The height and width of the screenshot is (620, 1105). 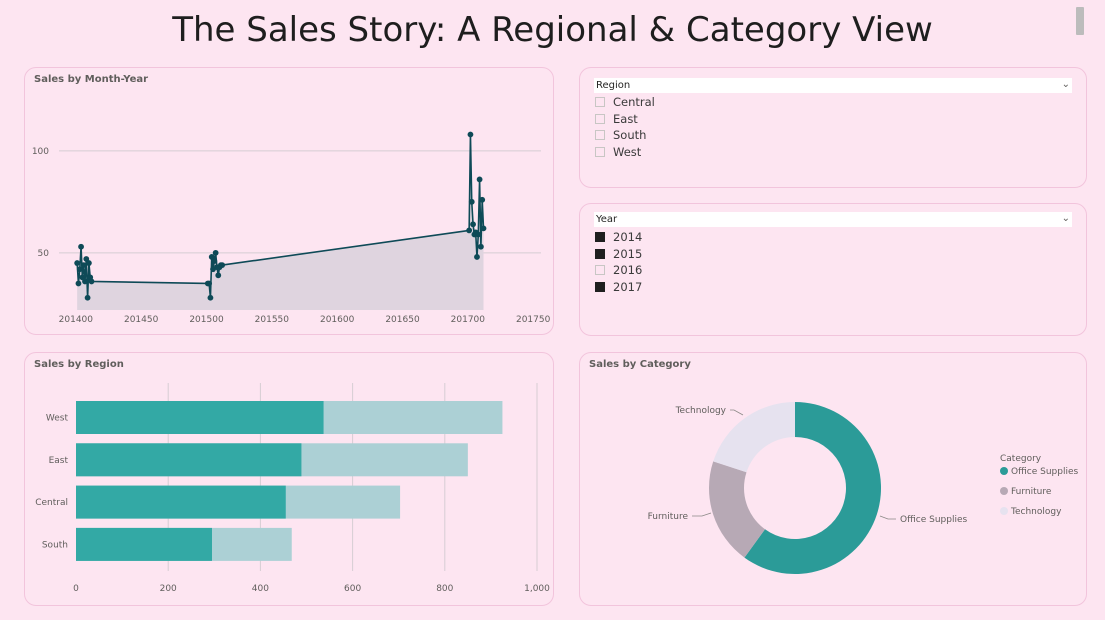 I want to click on region-slicer-header: Region ⌄, so click(x=833, y=85).